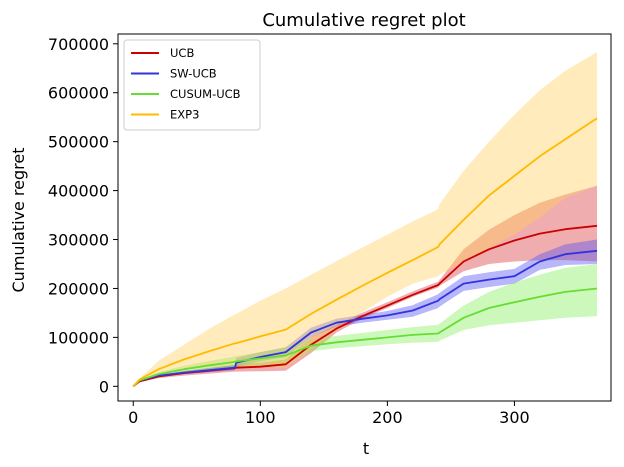 The width and height of the screenshot is (624, 467). I want to click on y-tick-label: 600000, so click(78, 93).